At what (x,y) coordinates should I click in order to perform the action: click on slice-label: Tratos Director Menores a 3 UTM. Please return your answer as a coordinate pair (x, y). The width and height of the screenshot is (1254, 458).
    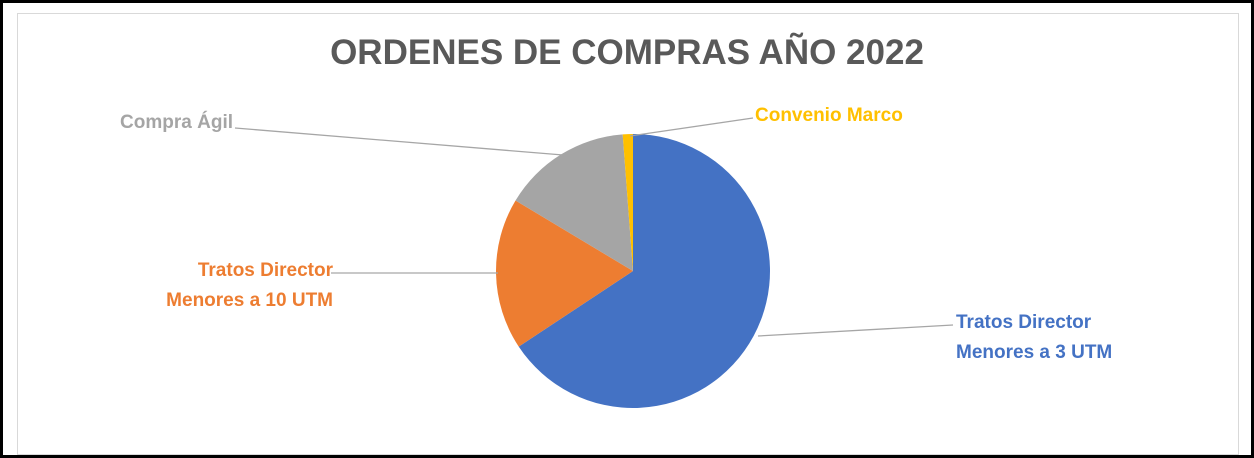
    Looking at the image, I should click on (1034, 337).